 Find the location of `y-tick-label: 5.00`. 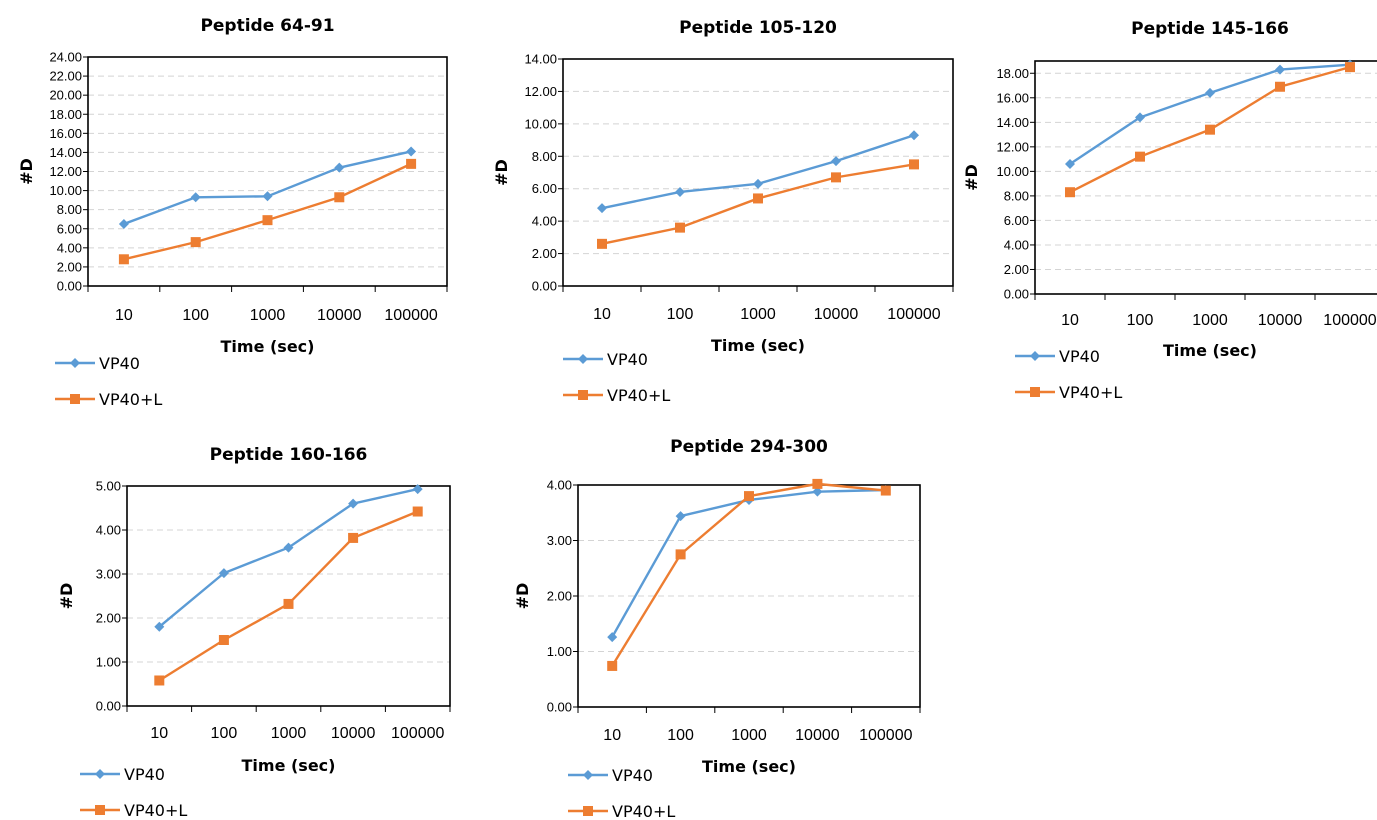

y-tick-label: 5.00 is located at coordinates (108, 486).